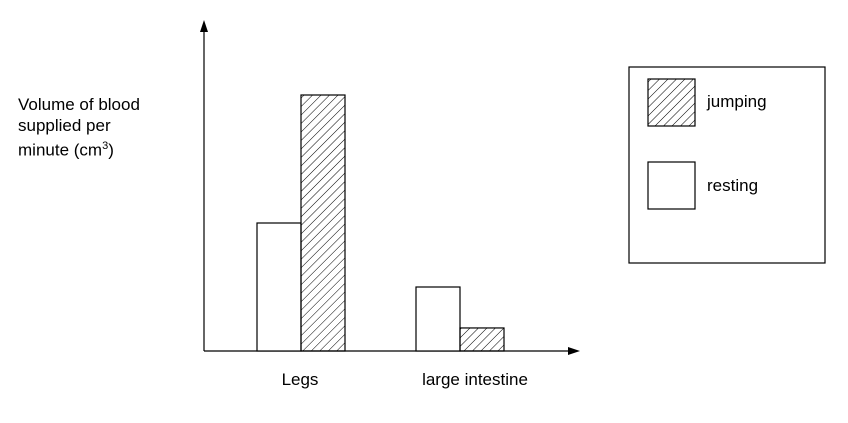 This screenshot has width=848, height=423. What do you see at coordinates (574, 351) in the screenshot?
I see `x-axis-arrow` at bounding box center [574, 351].